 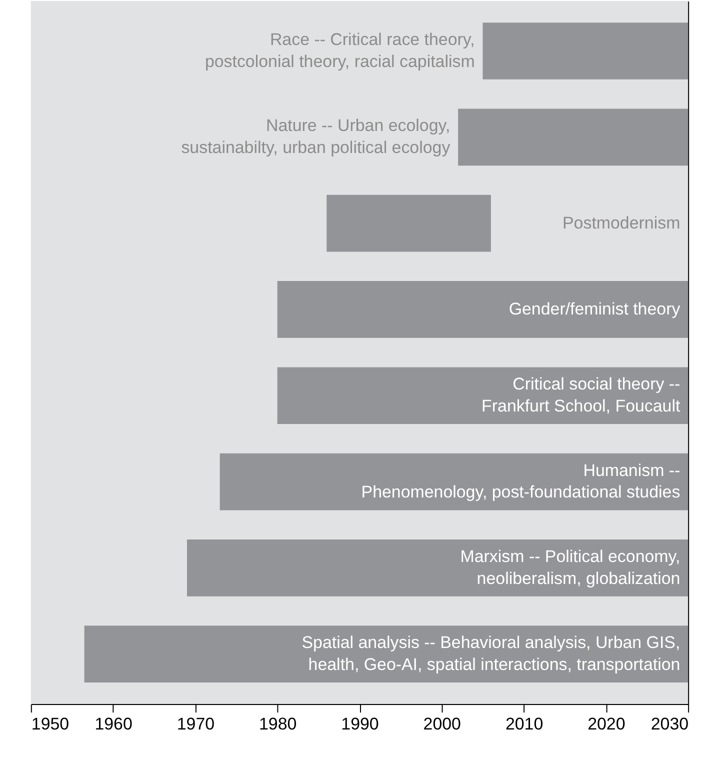 What do you see at coordinates (621, 222) in the screenshot?
I see `y-tick-label: Postmodernism` at bounding box center [621, 222].